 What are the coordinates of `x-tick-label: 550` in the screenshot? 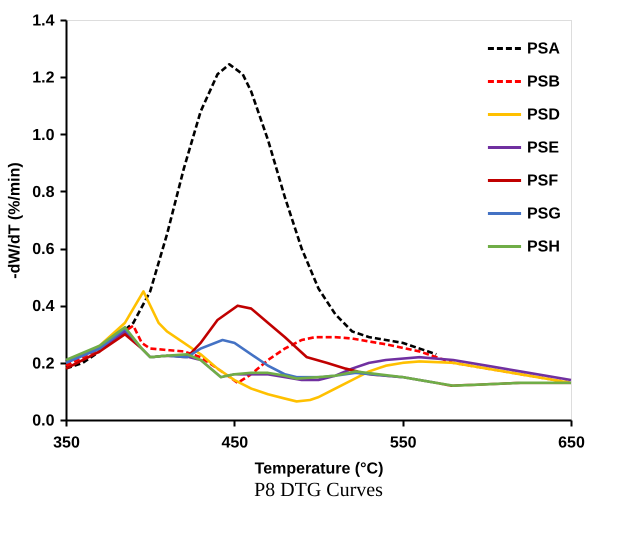 It's located at (403, 443).